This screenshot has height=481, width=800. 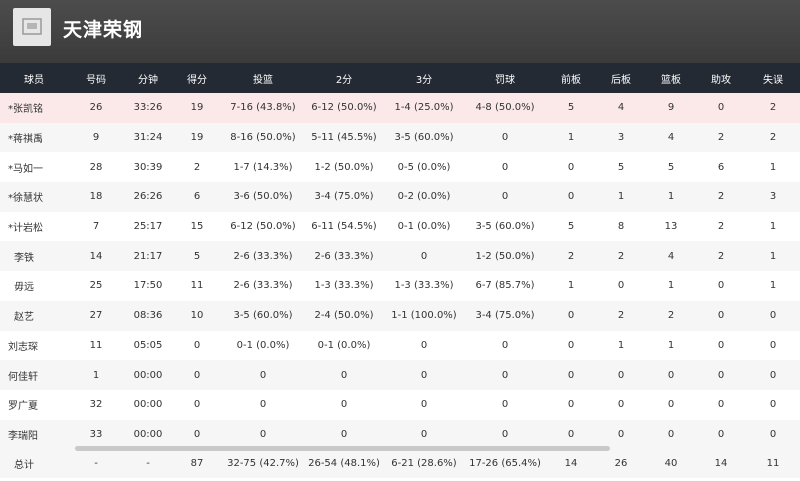 What do you see at coordinates (621, 138) in the screenshot?
I see `stat-cell: 3` at bounding box center [621, 138].